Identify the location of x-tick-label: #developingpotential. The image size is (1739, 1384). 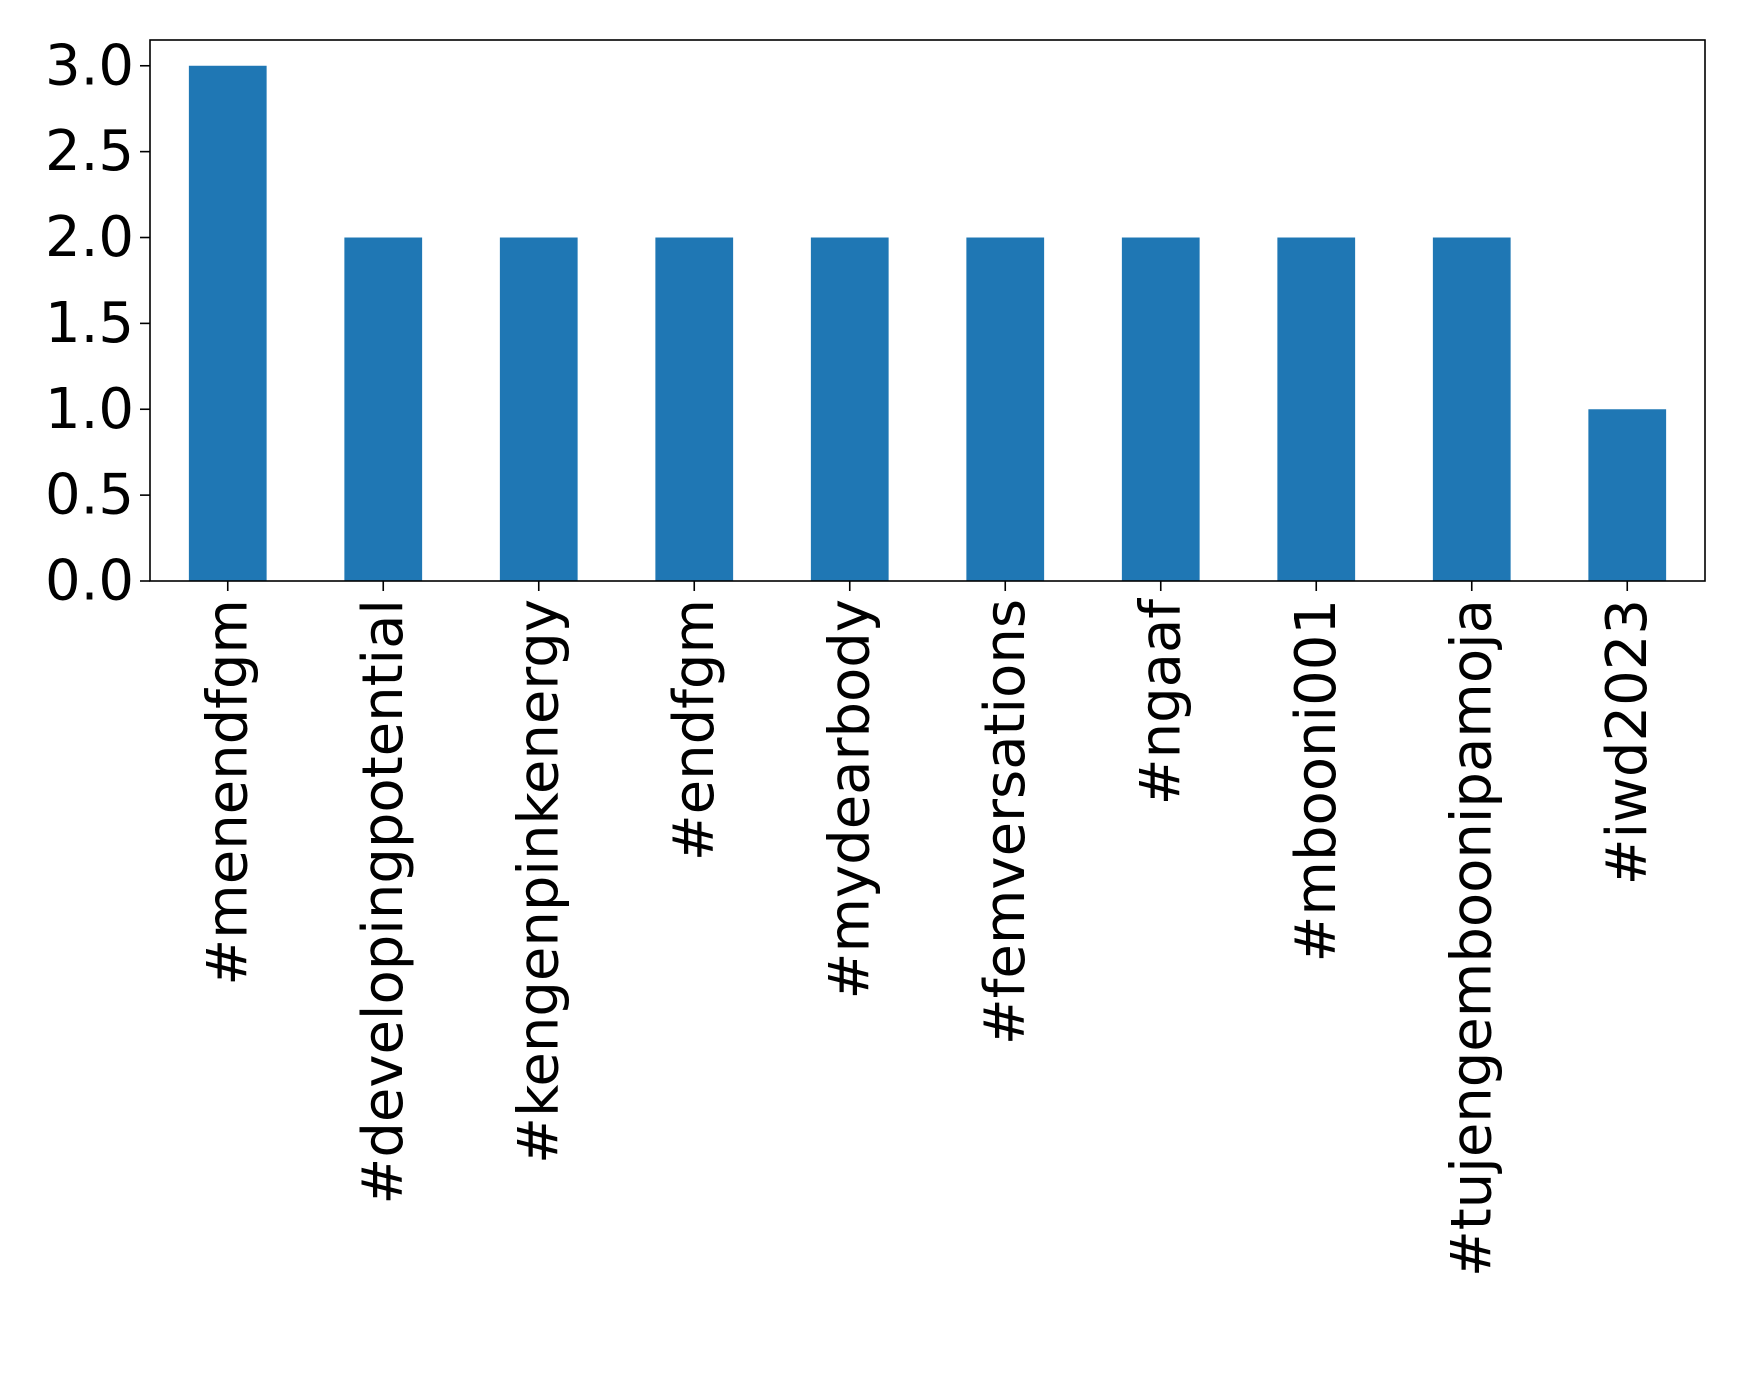
(383, 902).